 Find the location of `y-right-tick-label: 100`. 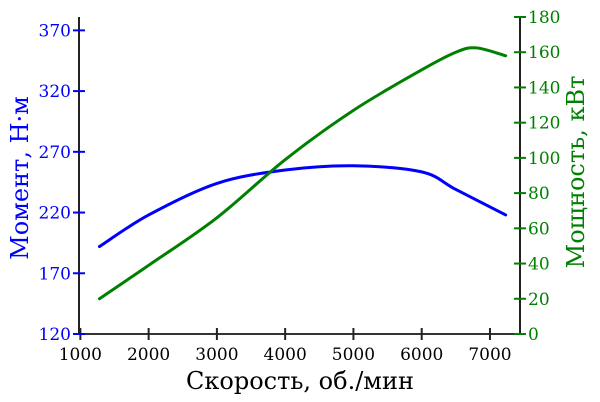

y-right-tick-label: 100 is located at coordinates (544, 159).